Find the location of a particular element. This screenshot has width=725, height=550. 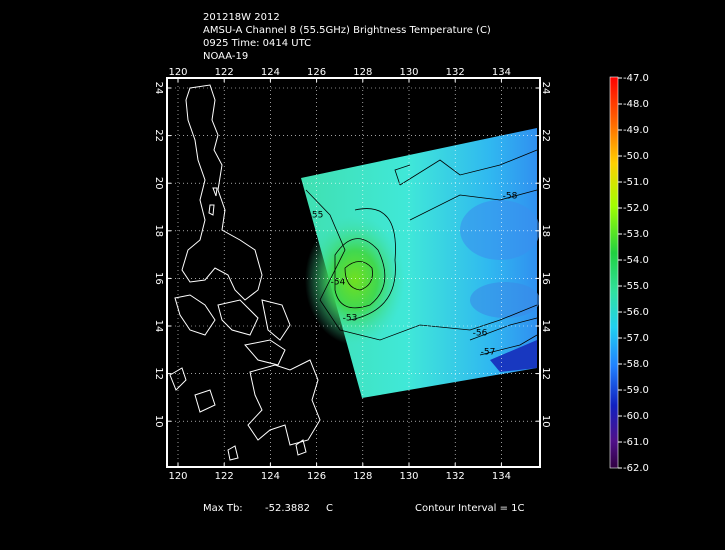

colorbar-label: -57.0 is located at coordinates (636, 338).